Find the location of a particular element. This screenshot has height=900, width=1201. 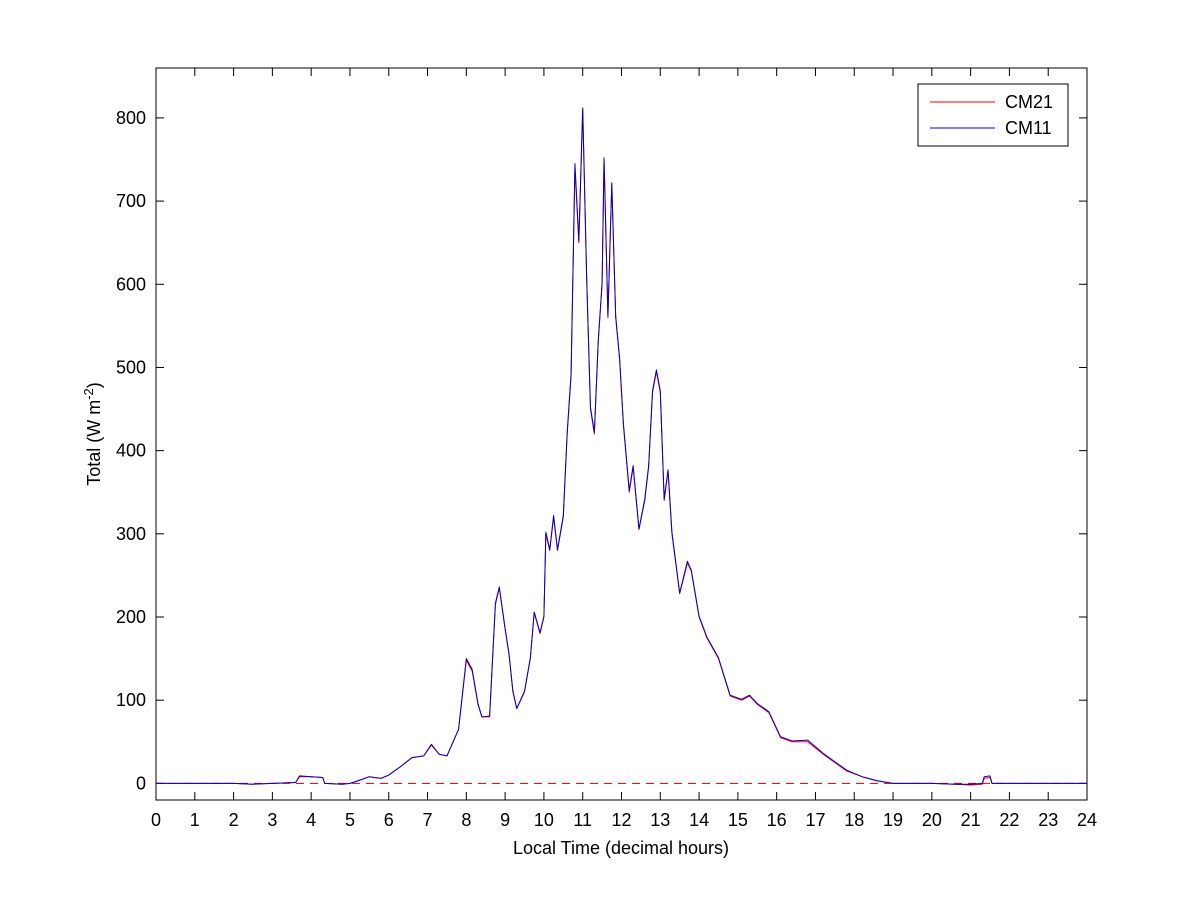

x-tick-label: 17 is located at coordinates (815, 820).